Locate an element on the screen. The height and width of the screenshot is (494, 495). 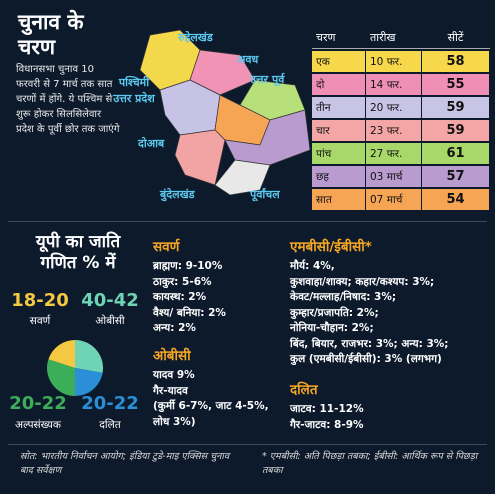
section-line: गैर-यादव is located at coordinates (170, 390).